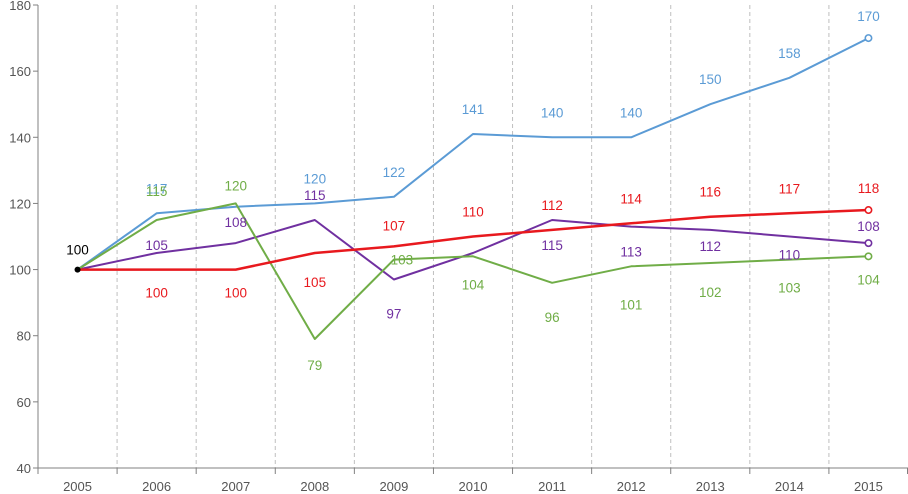 This screenshot has height=494, width=908. What do you see at coordinates (473, 250) in the screenshot?
I see `series-line-purple` at bounding box center [473, 250].